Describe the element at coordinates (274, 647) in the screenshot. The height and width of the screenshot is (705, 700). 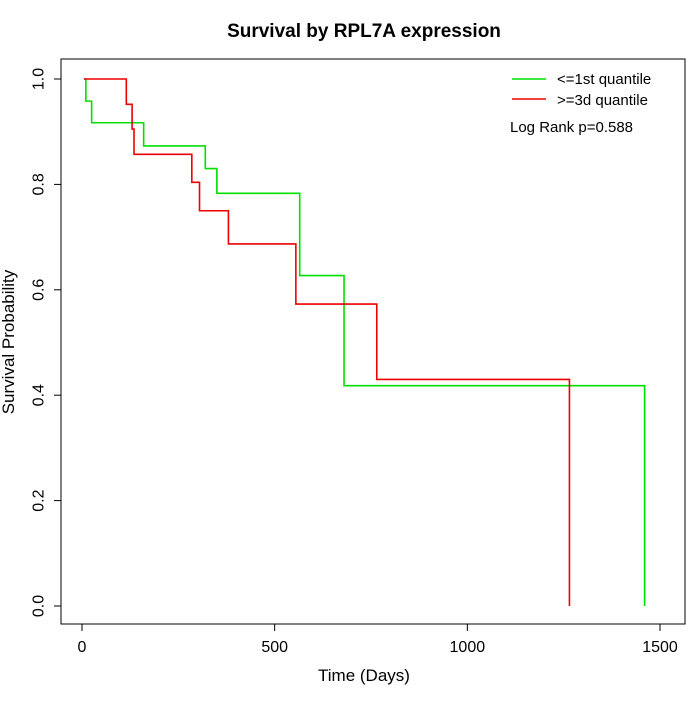
I see `x-tick-label: 500` at that location.